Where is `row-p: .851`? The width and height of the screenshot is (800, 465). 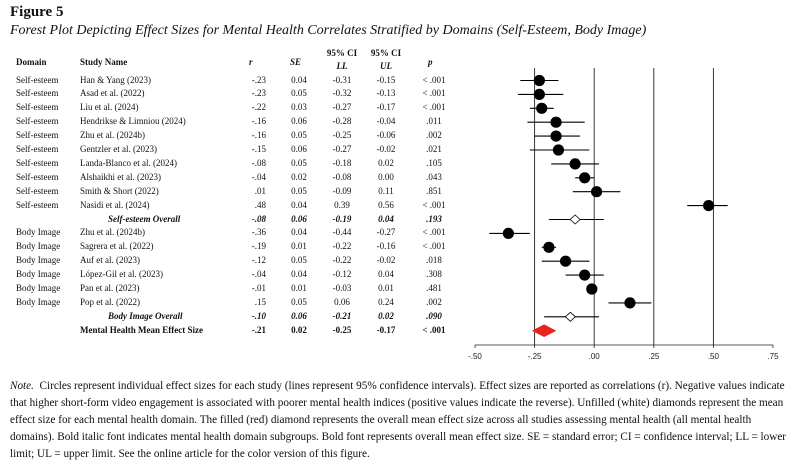 row-p: .851 is located at coordinates (434, 190).